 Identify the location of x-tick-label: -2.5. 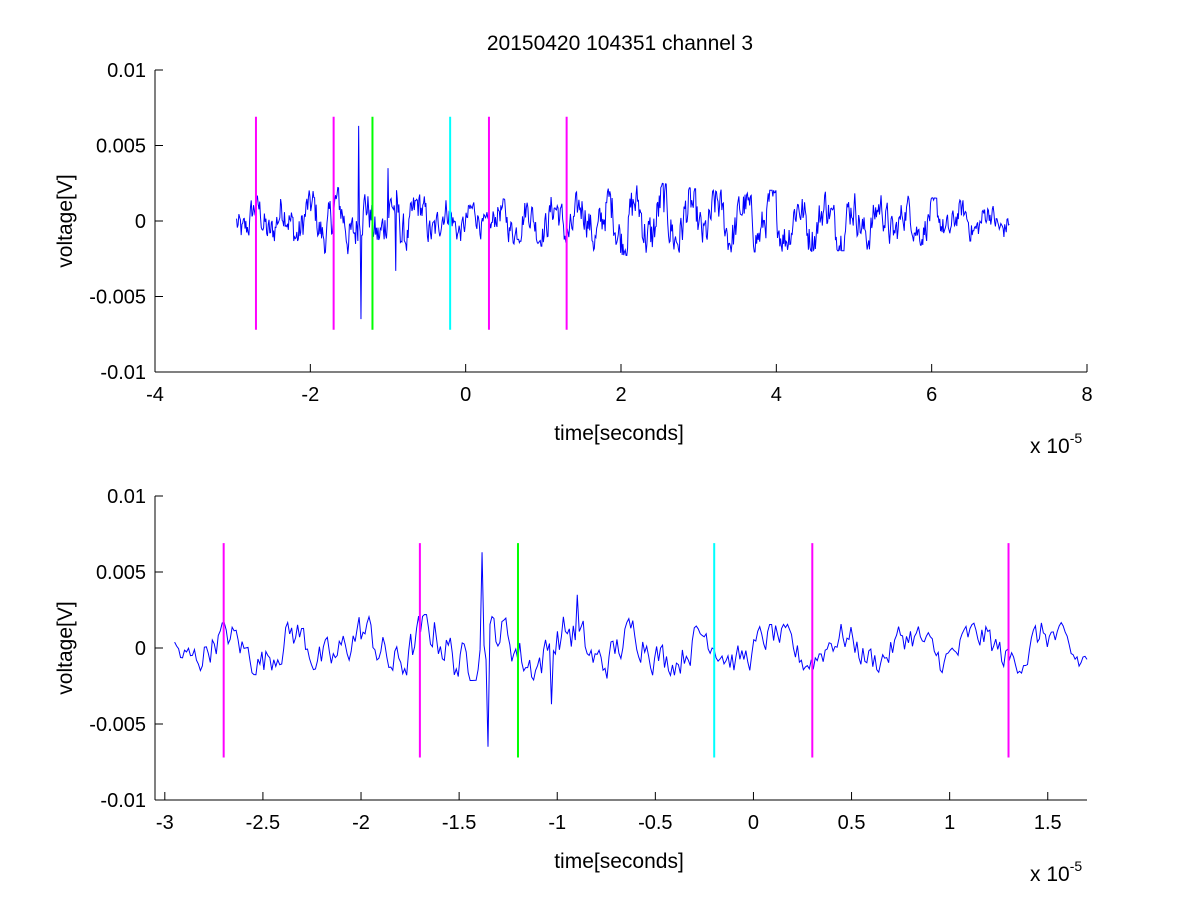
(263, 823).